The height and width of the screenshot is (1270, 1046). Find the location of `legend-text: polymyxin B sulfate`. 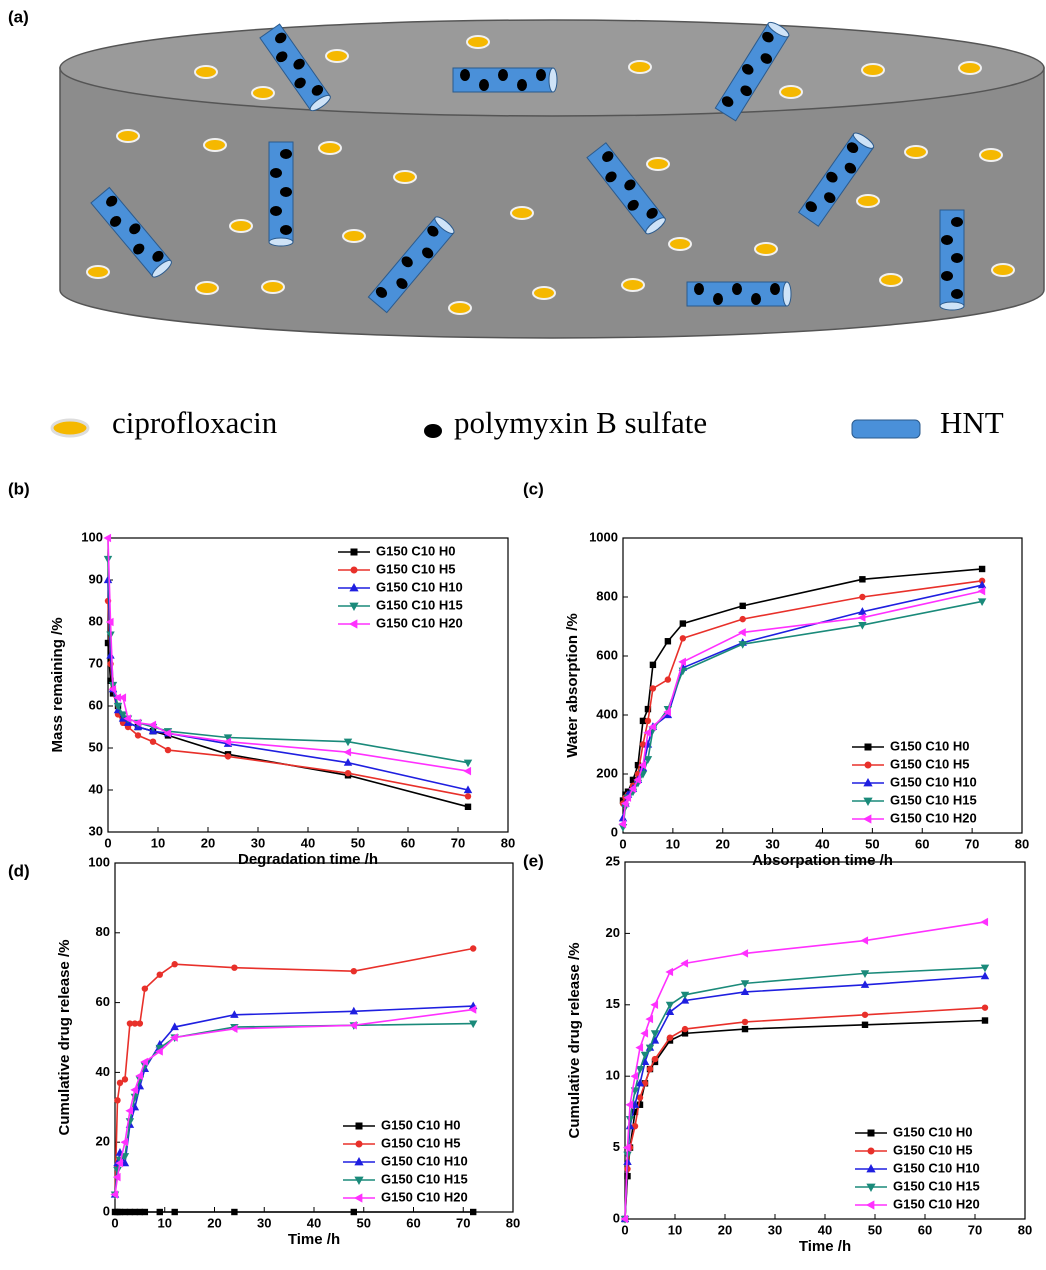

legend-text: polymyxin B sulfate is located at coordinates (580, 422).